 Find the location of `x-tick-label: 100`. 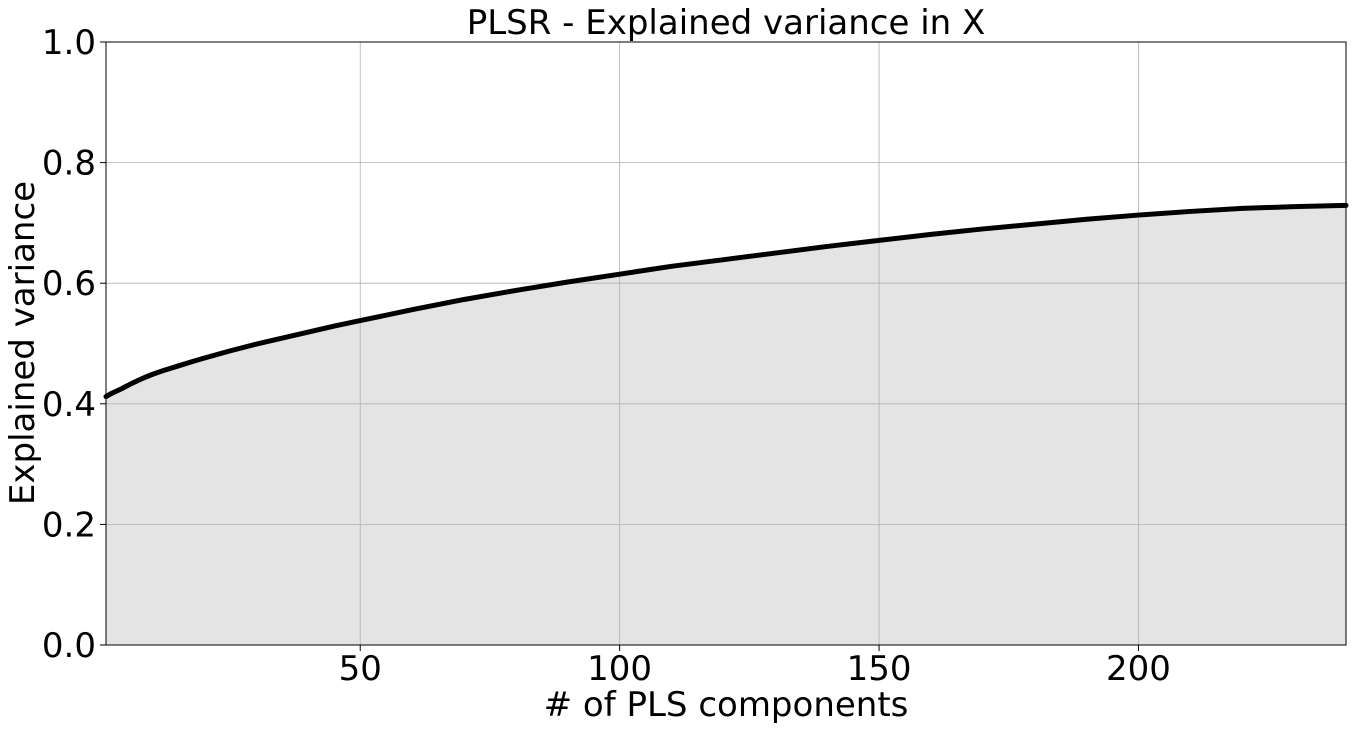

x-tick-label: 100 is located at coordinates (619, 669).